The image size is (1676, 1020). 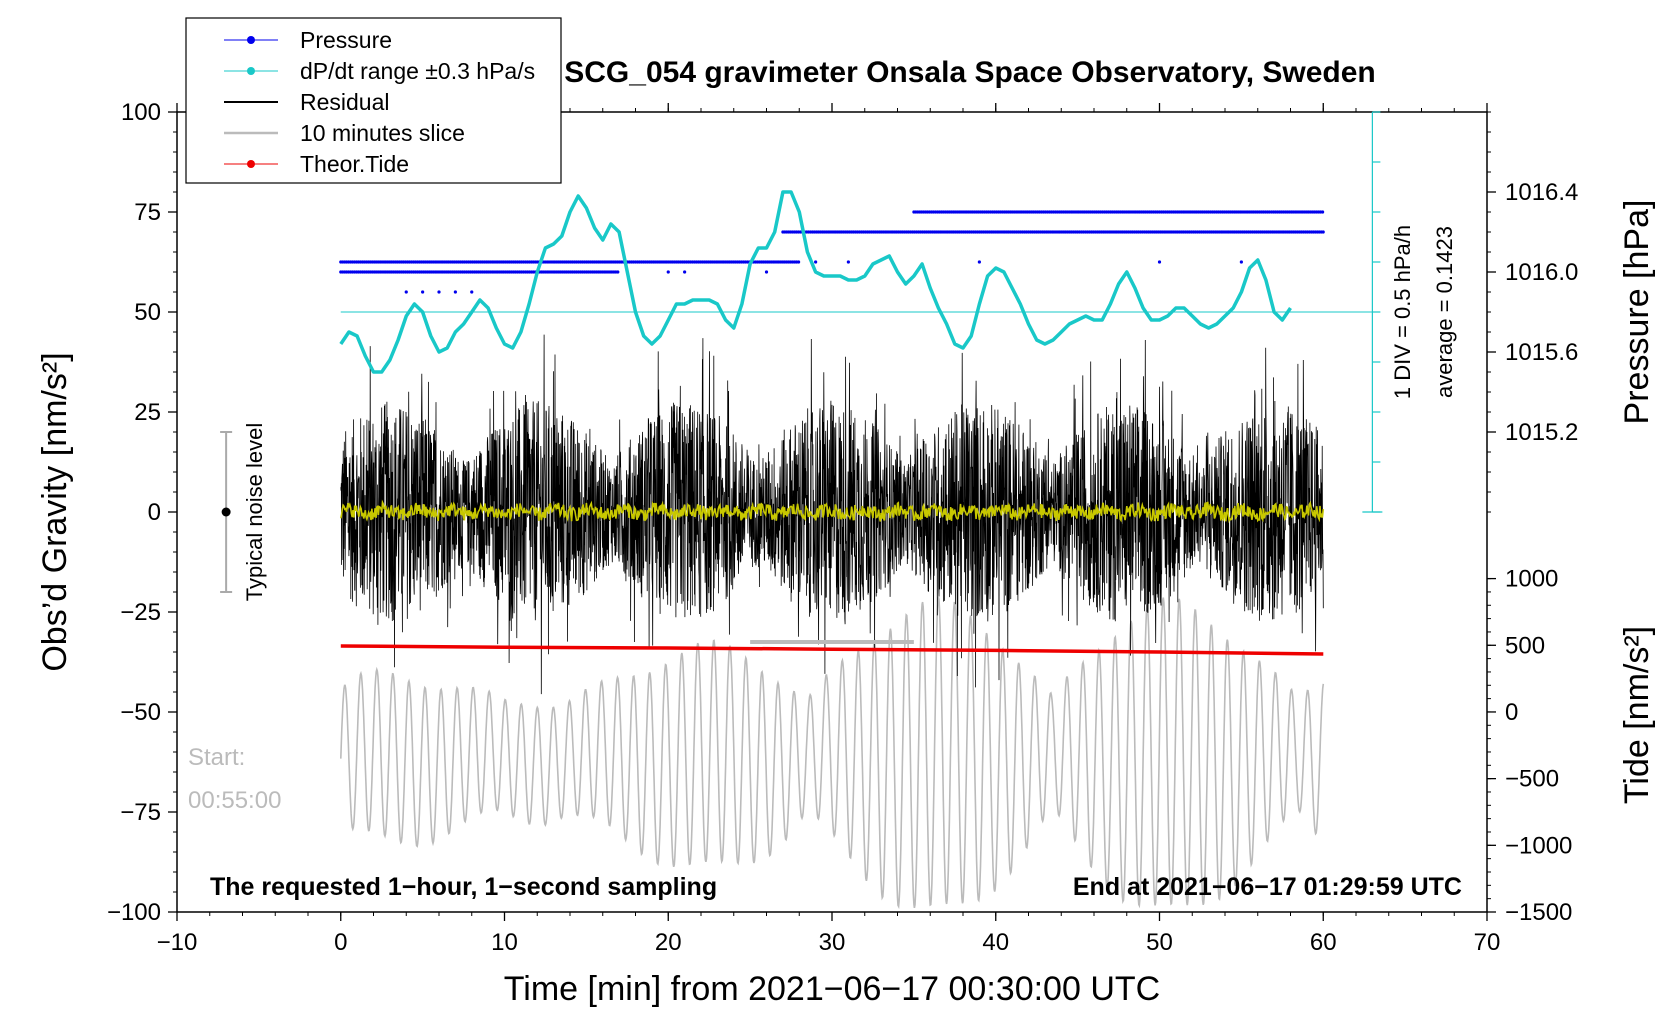 I want to click on x-axis-label: Time [min] from 2021−06−17 00:30:00 UTC, so click(x=832, y=989).